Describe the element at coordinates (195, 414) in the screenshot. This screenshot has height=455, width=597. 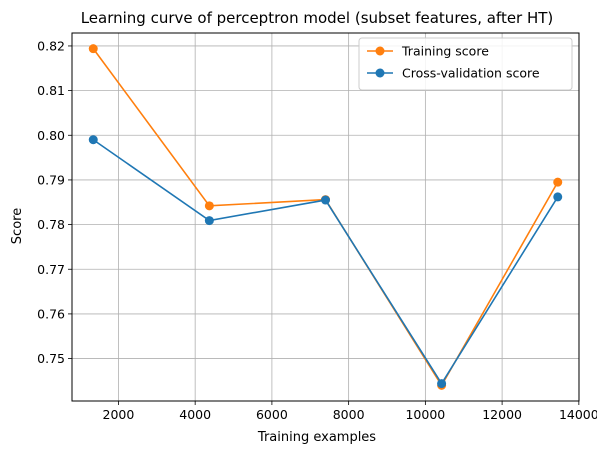
I see `x-tick-label: 4000` at that location.